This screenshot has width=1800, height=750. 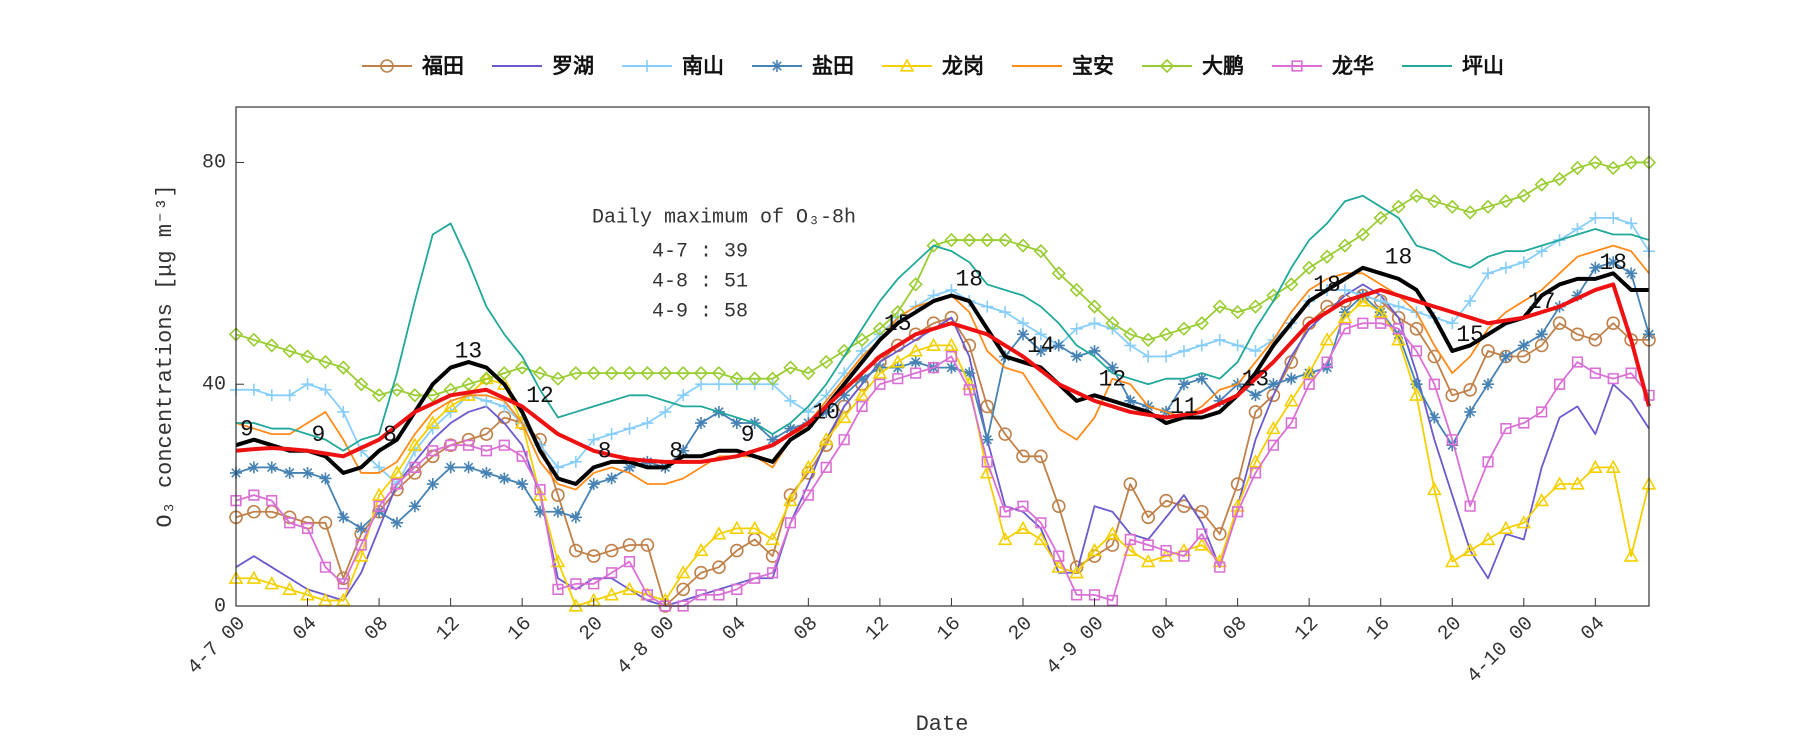 I want to click on annotation-line: 4-7 : 39, so click(x=700, y=251).